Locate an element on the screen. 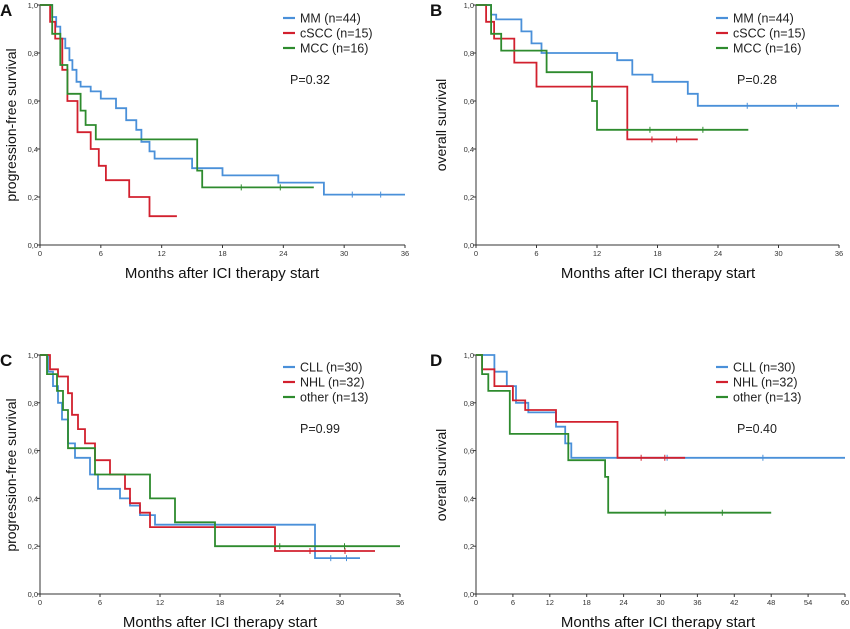 This screenshot has height=629, width=850. panel-letter: C is located at coordinates (6, 360).